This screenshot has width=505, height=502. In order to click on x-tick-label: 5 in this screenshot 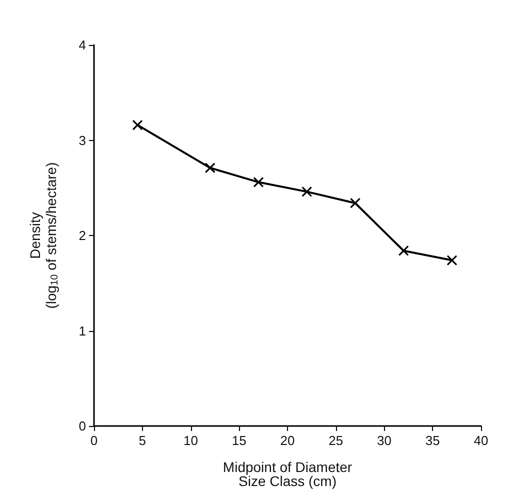, I will do `click(142, 440)`.